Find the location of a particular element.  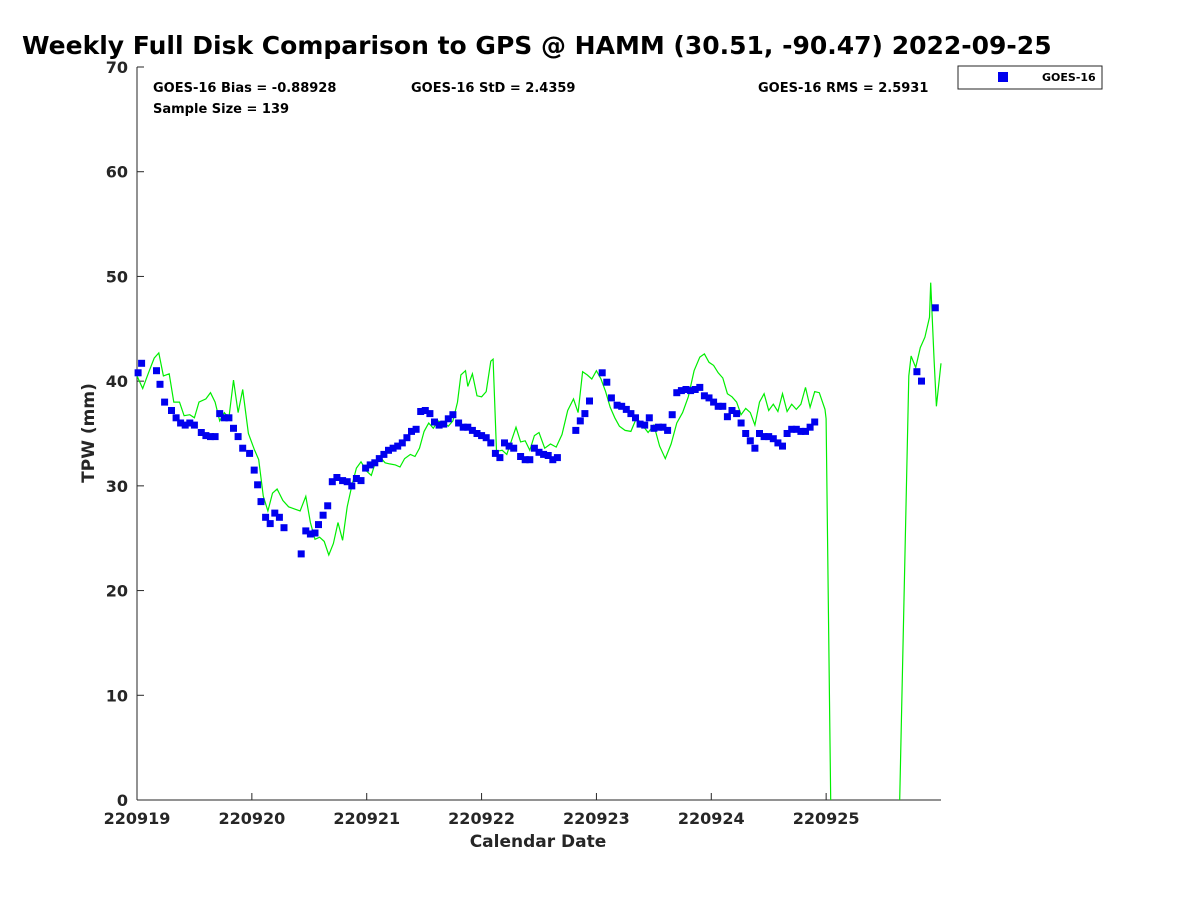

x-tick-label: 220923 is located at coordinates (596, 818).